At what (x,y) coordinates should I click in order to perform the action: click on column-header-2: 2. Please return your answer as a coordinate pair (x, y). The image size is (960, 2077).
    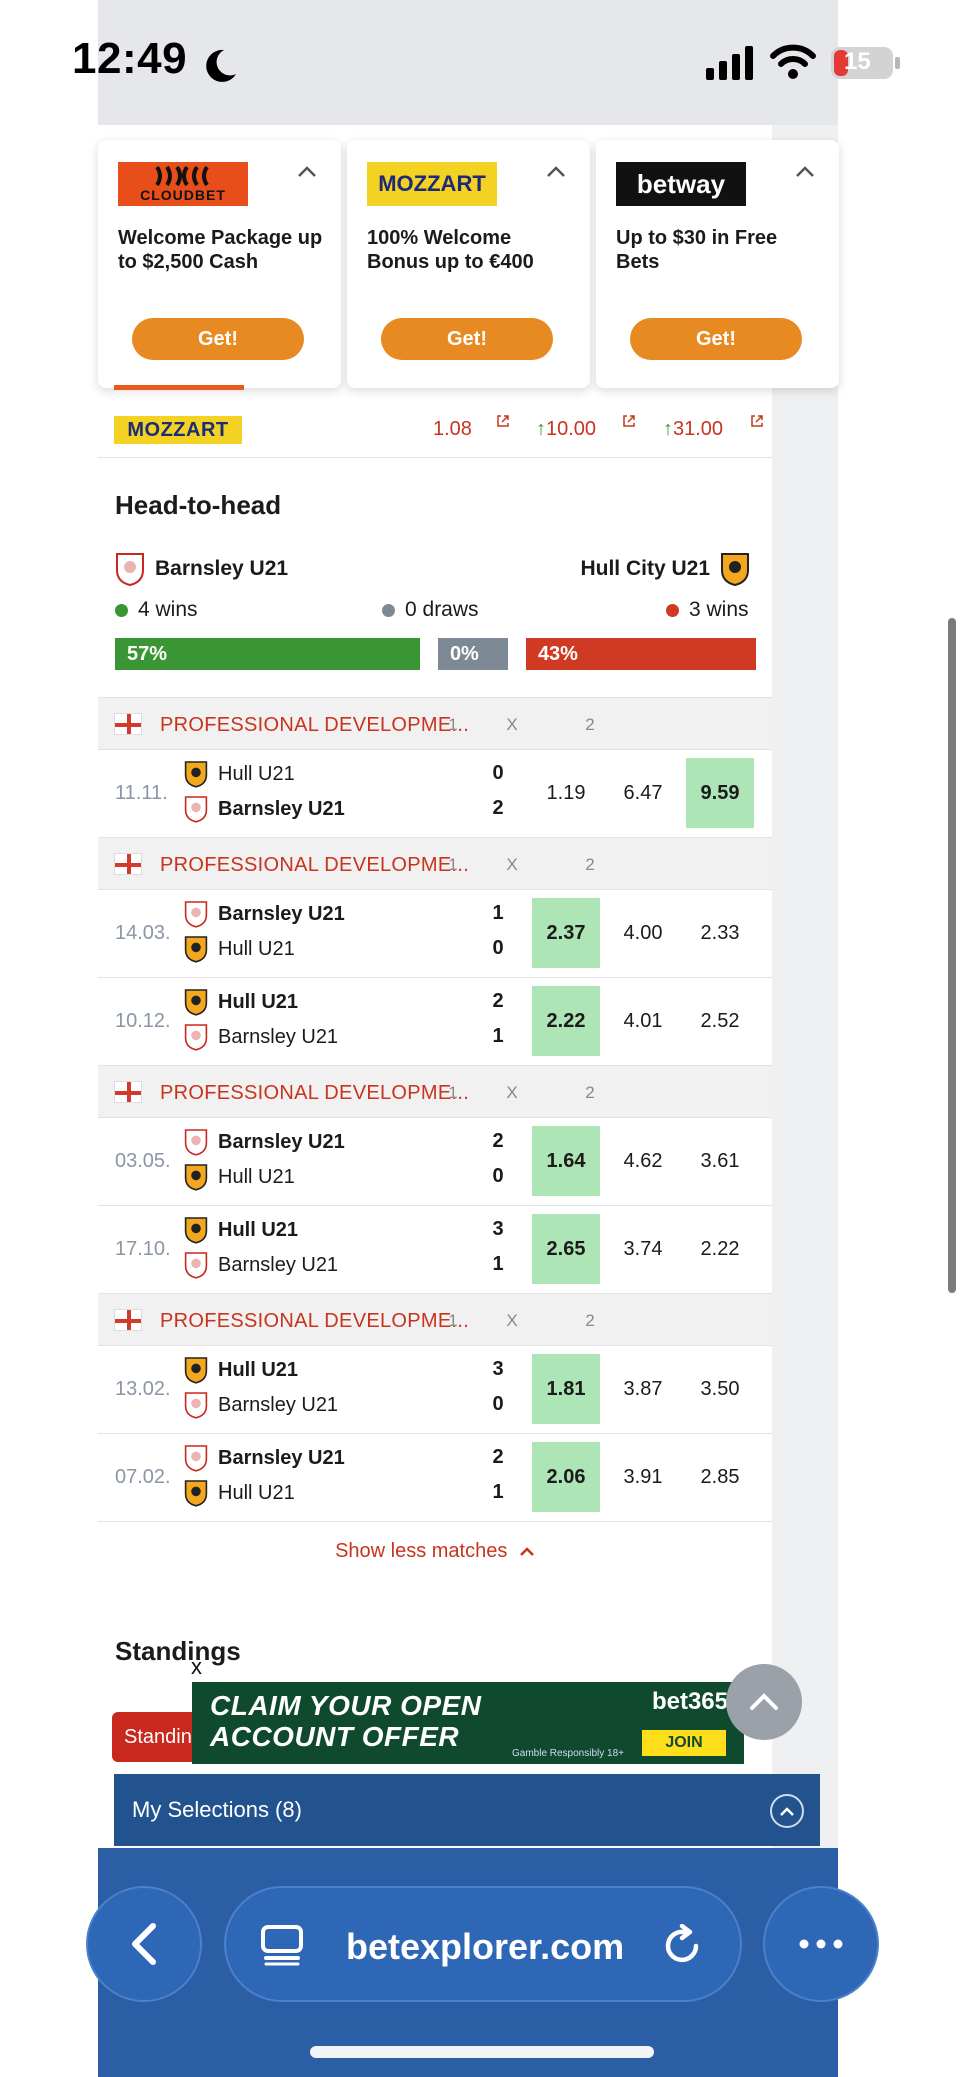
    Looking at the image, I should click on (590, 1320).